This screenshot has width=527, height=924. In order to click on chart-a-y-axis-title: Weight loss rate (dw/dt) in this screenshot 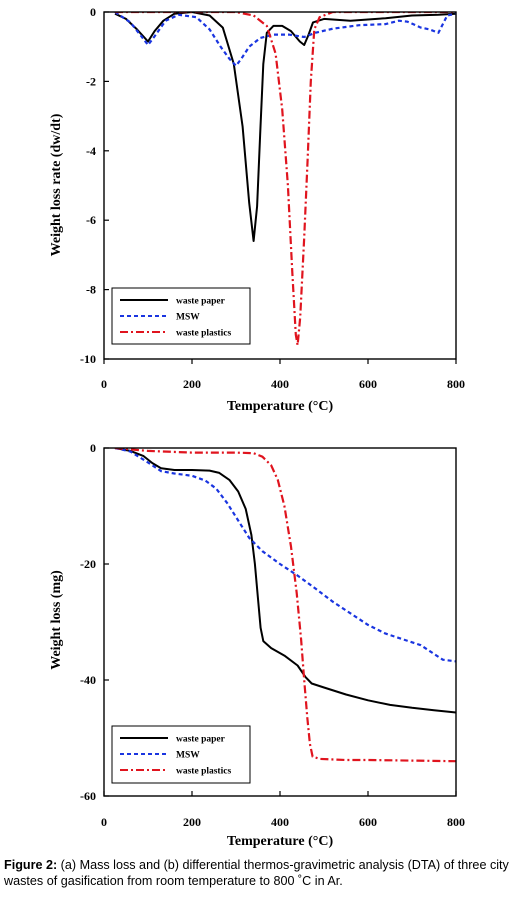, I will do `click(56, 184)`.